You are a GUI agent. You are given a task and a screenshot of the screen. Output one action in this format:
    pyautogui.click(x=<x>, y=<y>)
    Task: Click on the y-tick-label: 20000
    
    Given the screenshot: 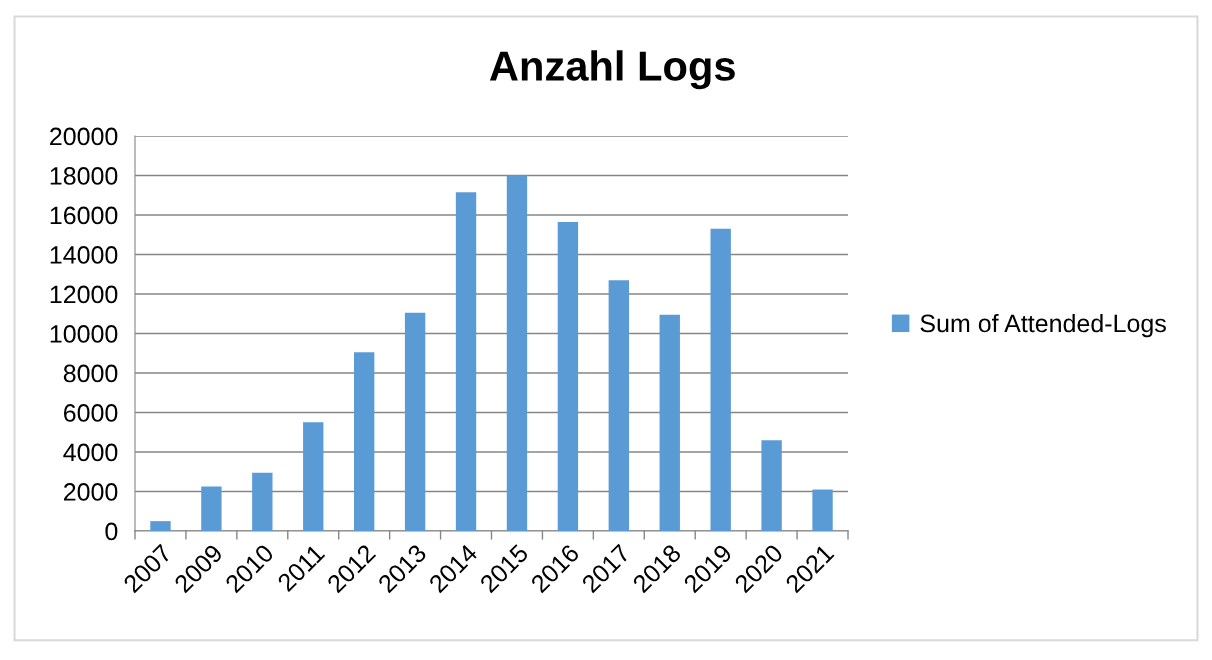 What is the action you would take?
    pyautogui.click(x=84, y=136)
    